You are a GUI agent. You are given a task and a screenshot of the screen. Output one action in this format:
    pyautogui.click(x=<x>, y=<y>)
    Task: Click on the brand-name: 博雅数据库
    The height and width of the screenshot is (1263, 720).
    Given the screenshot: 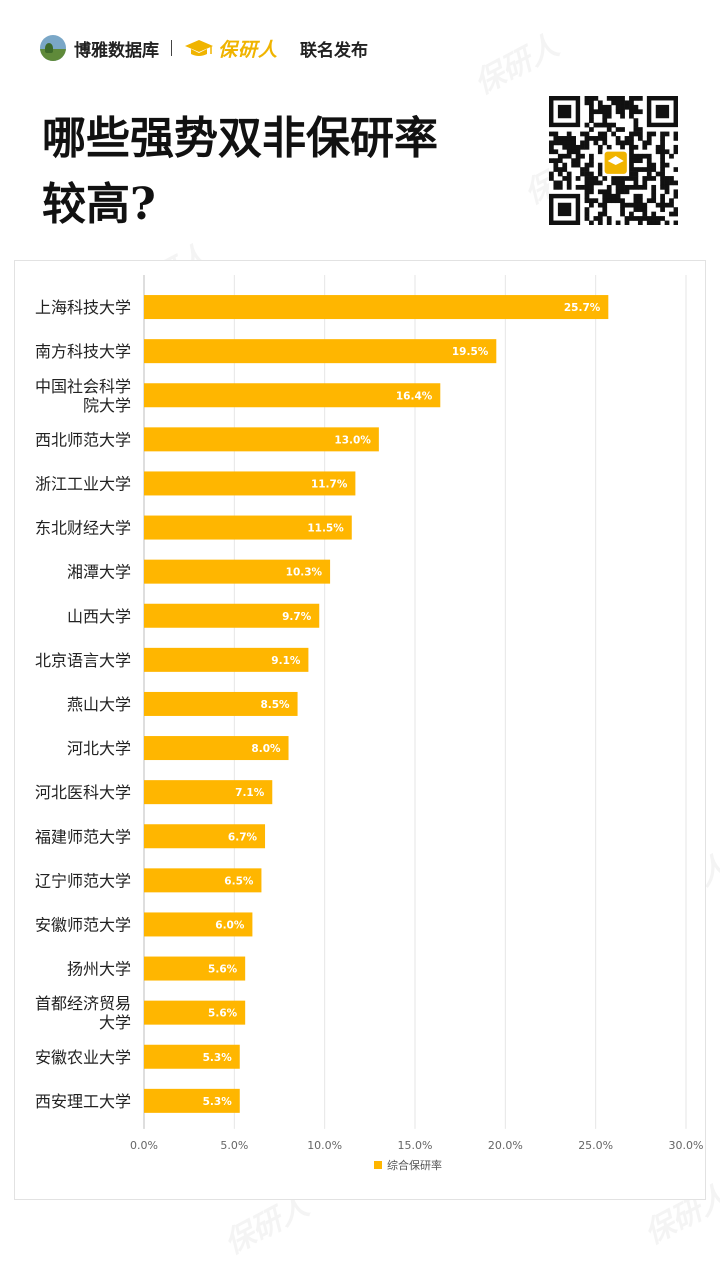 What is the action you would take?
    pyautogui.click(x=116, y=50)
    